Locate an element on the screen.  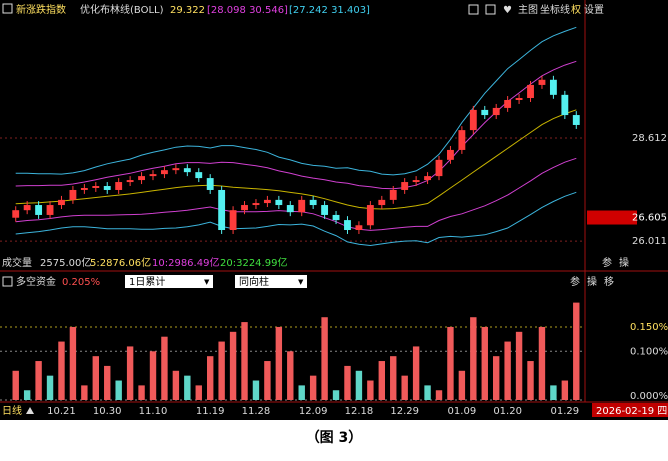
volume-ma: 10:2986.49亿 is located at coordinates (185, 262).